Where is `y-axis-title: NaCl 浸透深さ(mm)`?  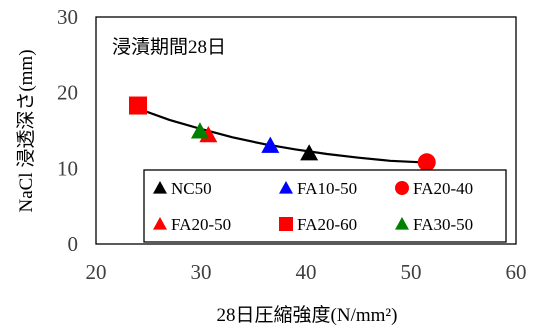
y-axis-title: NaCl 浸透深さ(mm) is located at coordinates (26, 130).